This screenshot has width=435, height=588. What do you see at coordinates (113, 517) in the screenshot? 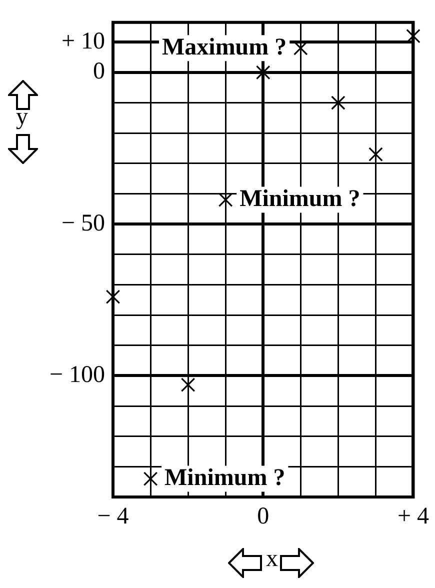
I see `x-tick-label: − 4` at bounding box center [113, 517].